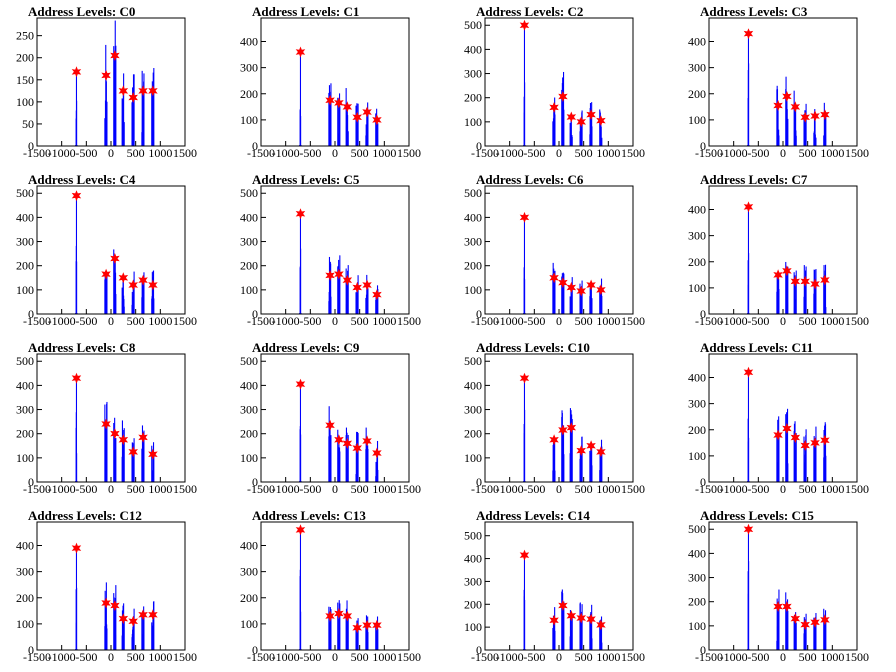 This screenshot has width=896, height=672. What do you see at coordinates (533, 515) in the screenshot?
I see `panel-title: Address Levels: C14` at bounding box center [533, 515].